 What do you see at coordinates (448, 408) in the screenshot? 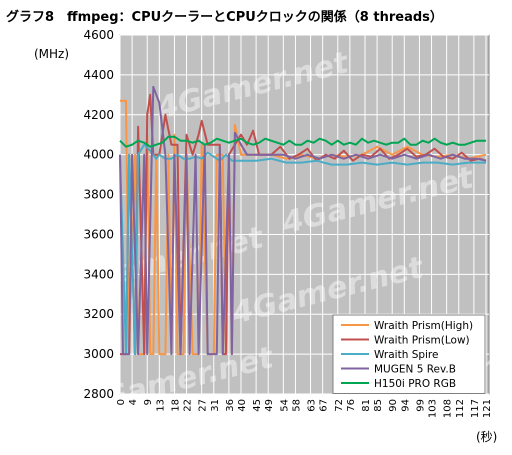
I see `x-tick-label: 108` at bounding box center [448, 408].